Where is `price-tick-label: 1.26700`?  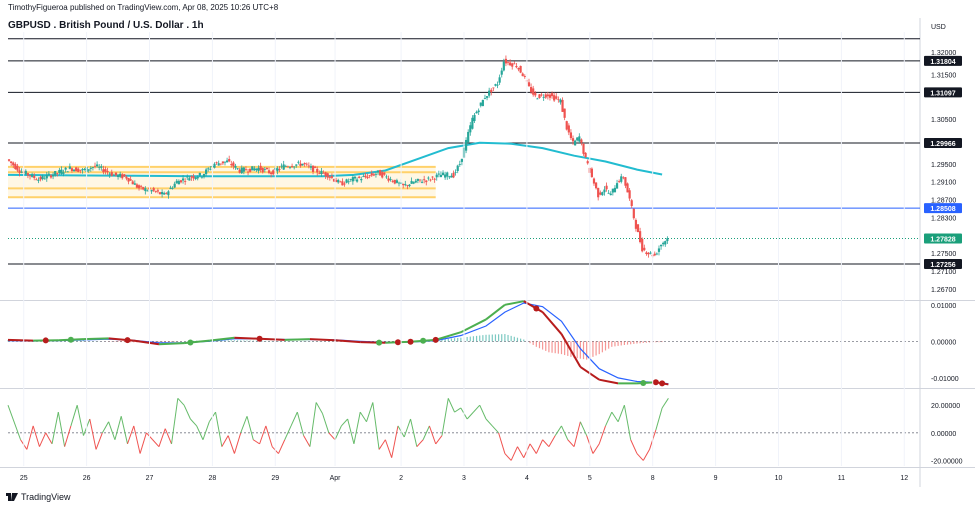 price-tick-label: 1.26700 is located at coordinates (943, 290).